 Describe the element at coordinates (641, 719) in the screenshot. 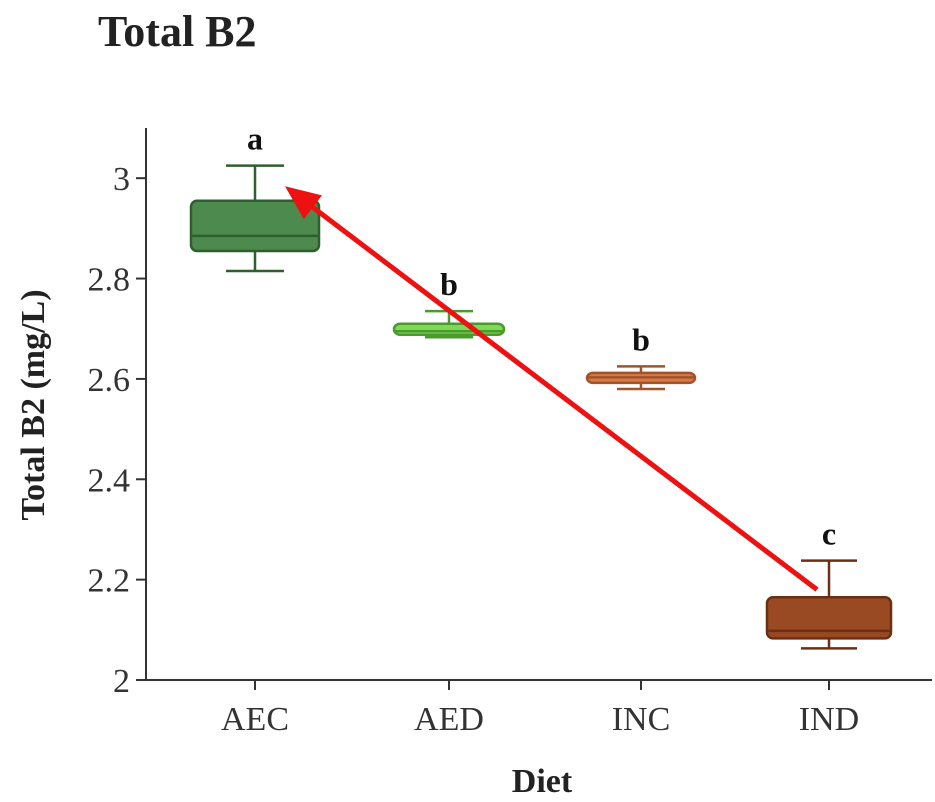

I see `x-tick-label: INC` at that location.